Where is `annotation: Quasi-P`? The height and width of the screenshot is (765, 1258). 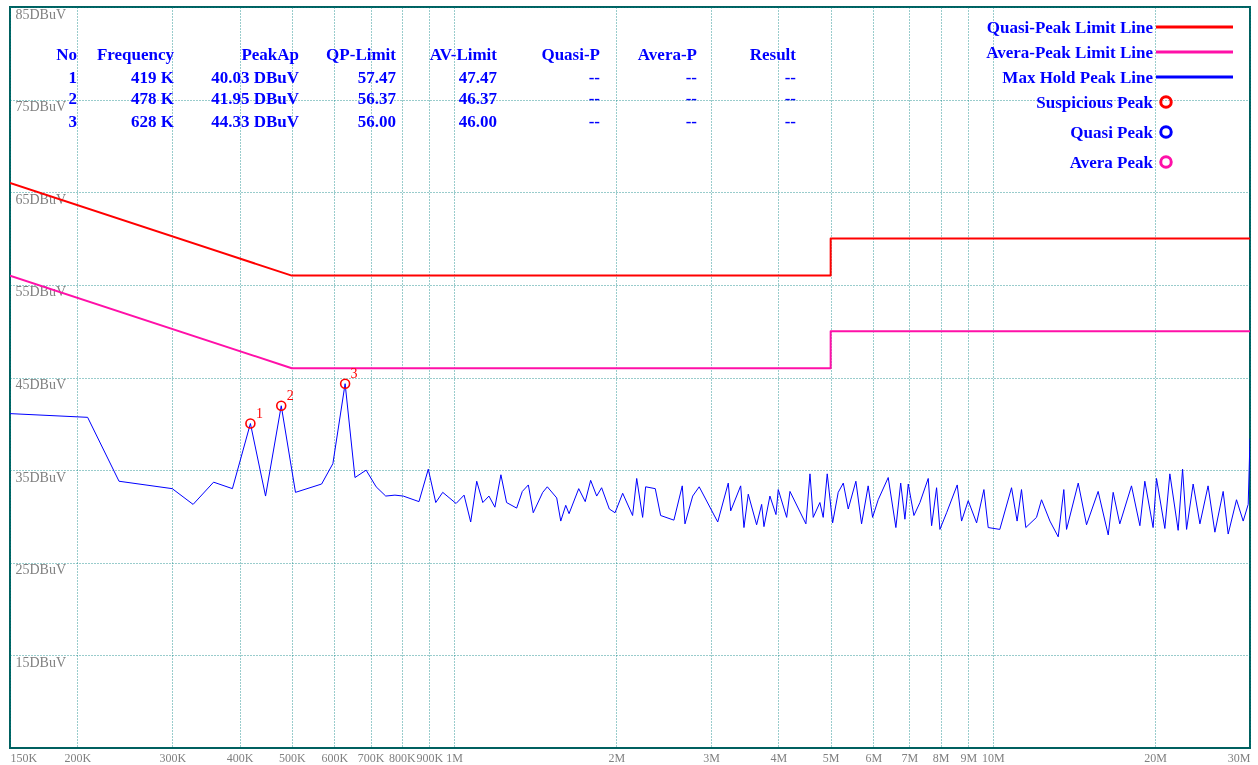 annotation: Quasi-P is located at coordinates (570, 54).